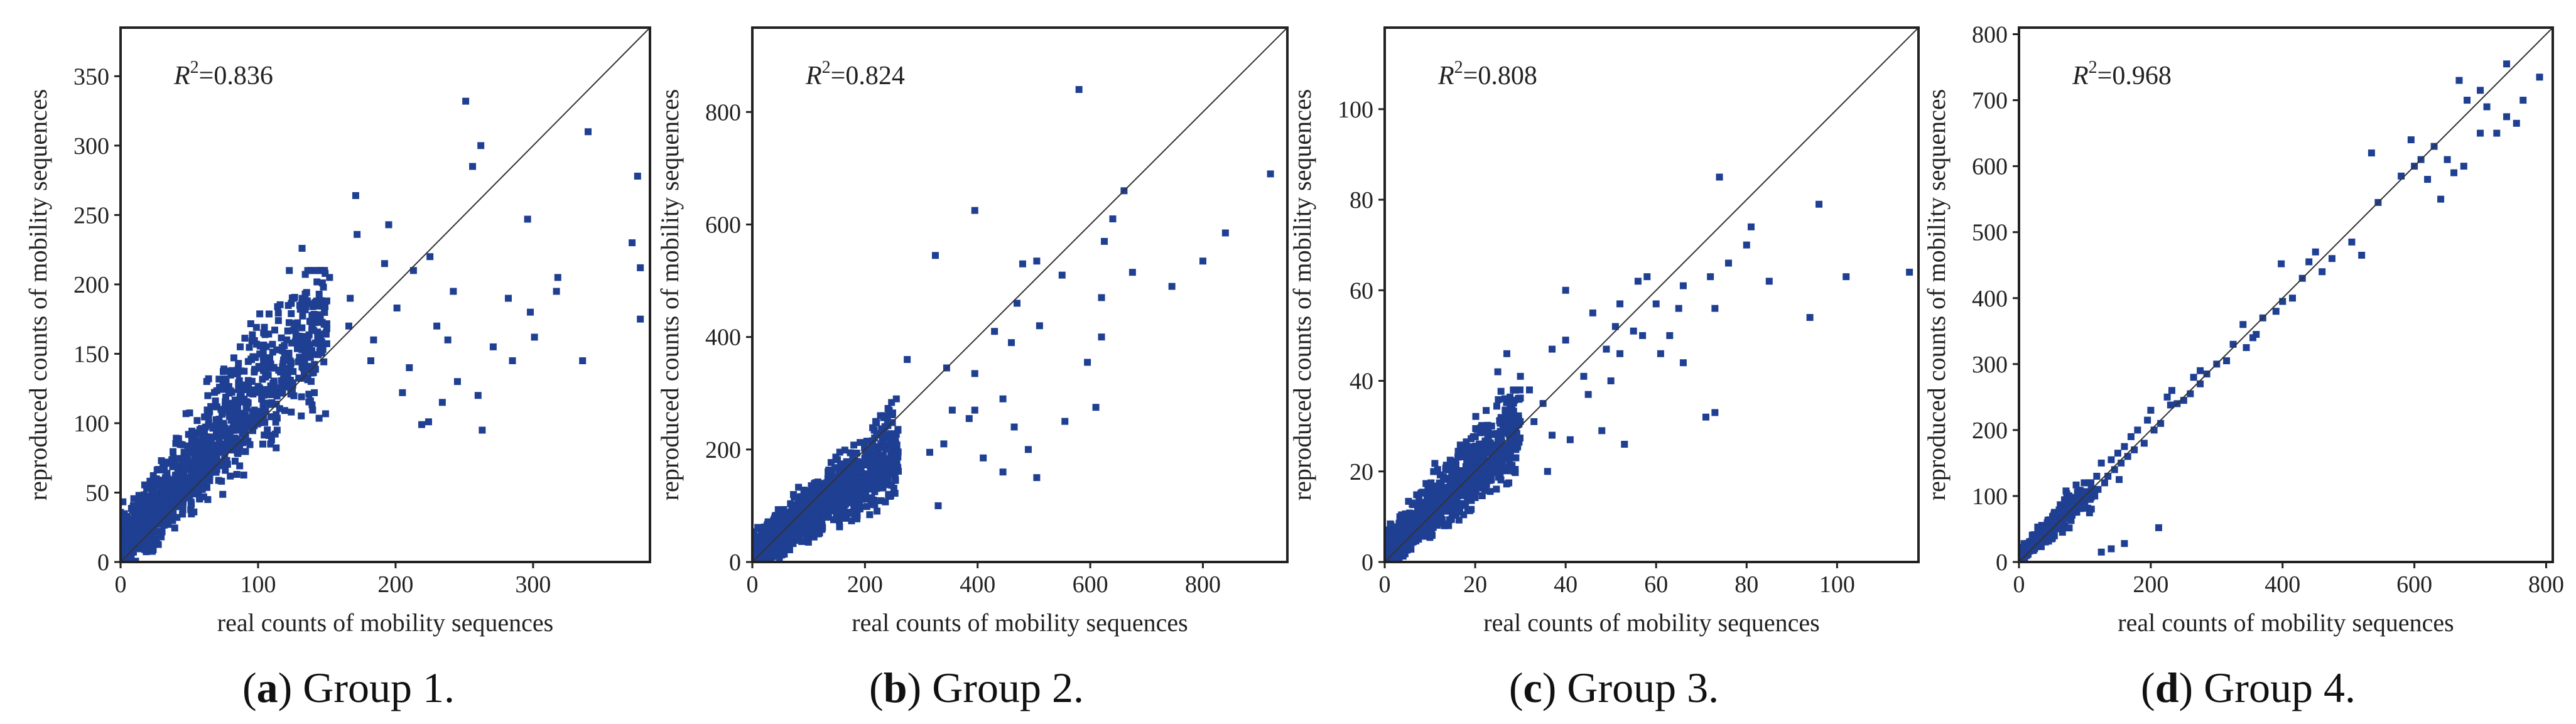 Image resolution: width=2576 pixels, height=724 pixels. Describe the element at coordinates (2281, 311) in the screenshot. I see `points-layer` at that location.